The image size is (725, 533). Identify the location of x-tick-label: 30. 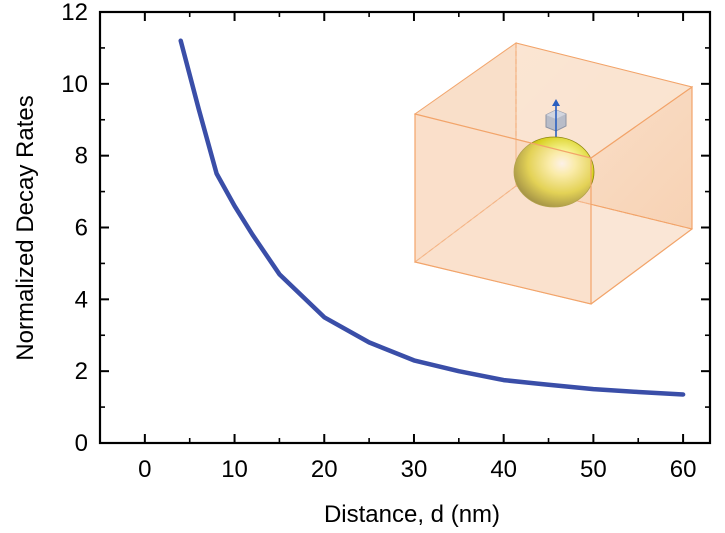
(414, 469).